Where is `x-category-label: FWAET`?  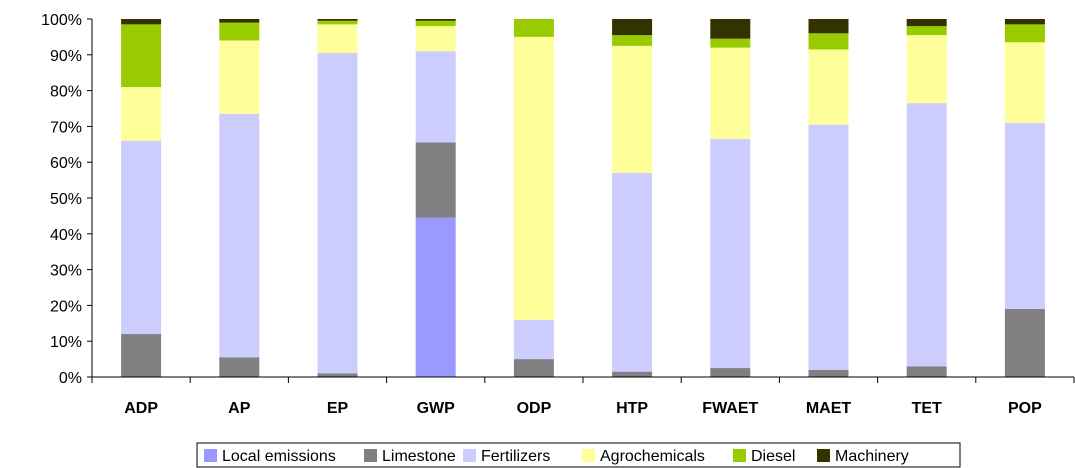 x-category-label: FWAET is located at coordinates (730, 408).